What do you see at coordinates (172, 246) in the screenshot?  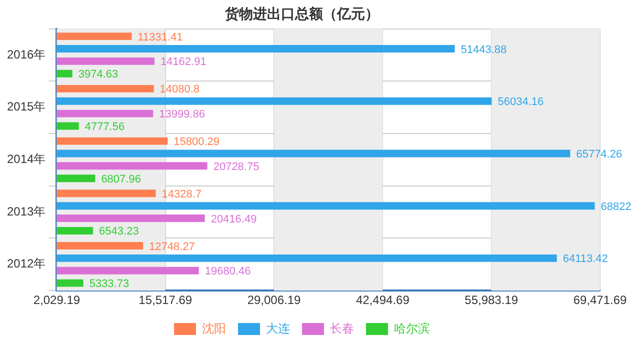 I see `data-label: 12748.27` at bounding box center [172, 246].